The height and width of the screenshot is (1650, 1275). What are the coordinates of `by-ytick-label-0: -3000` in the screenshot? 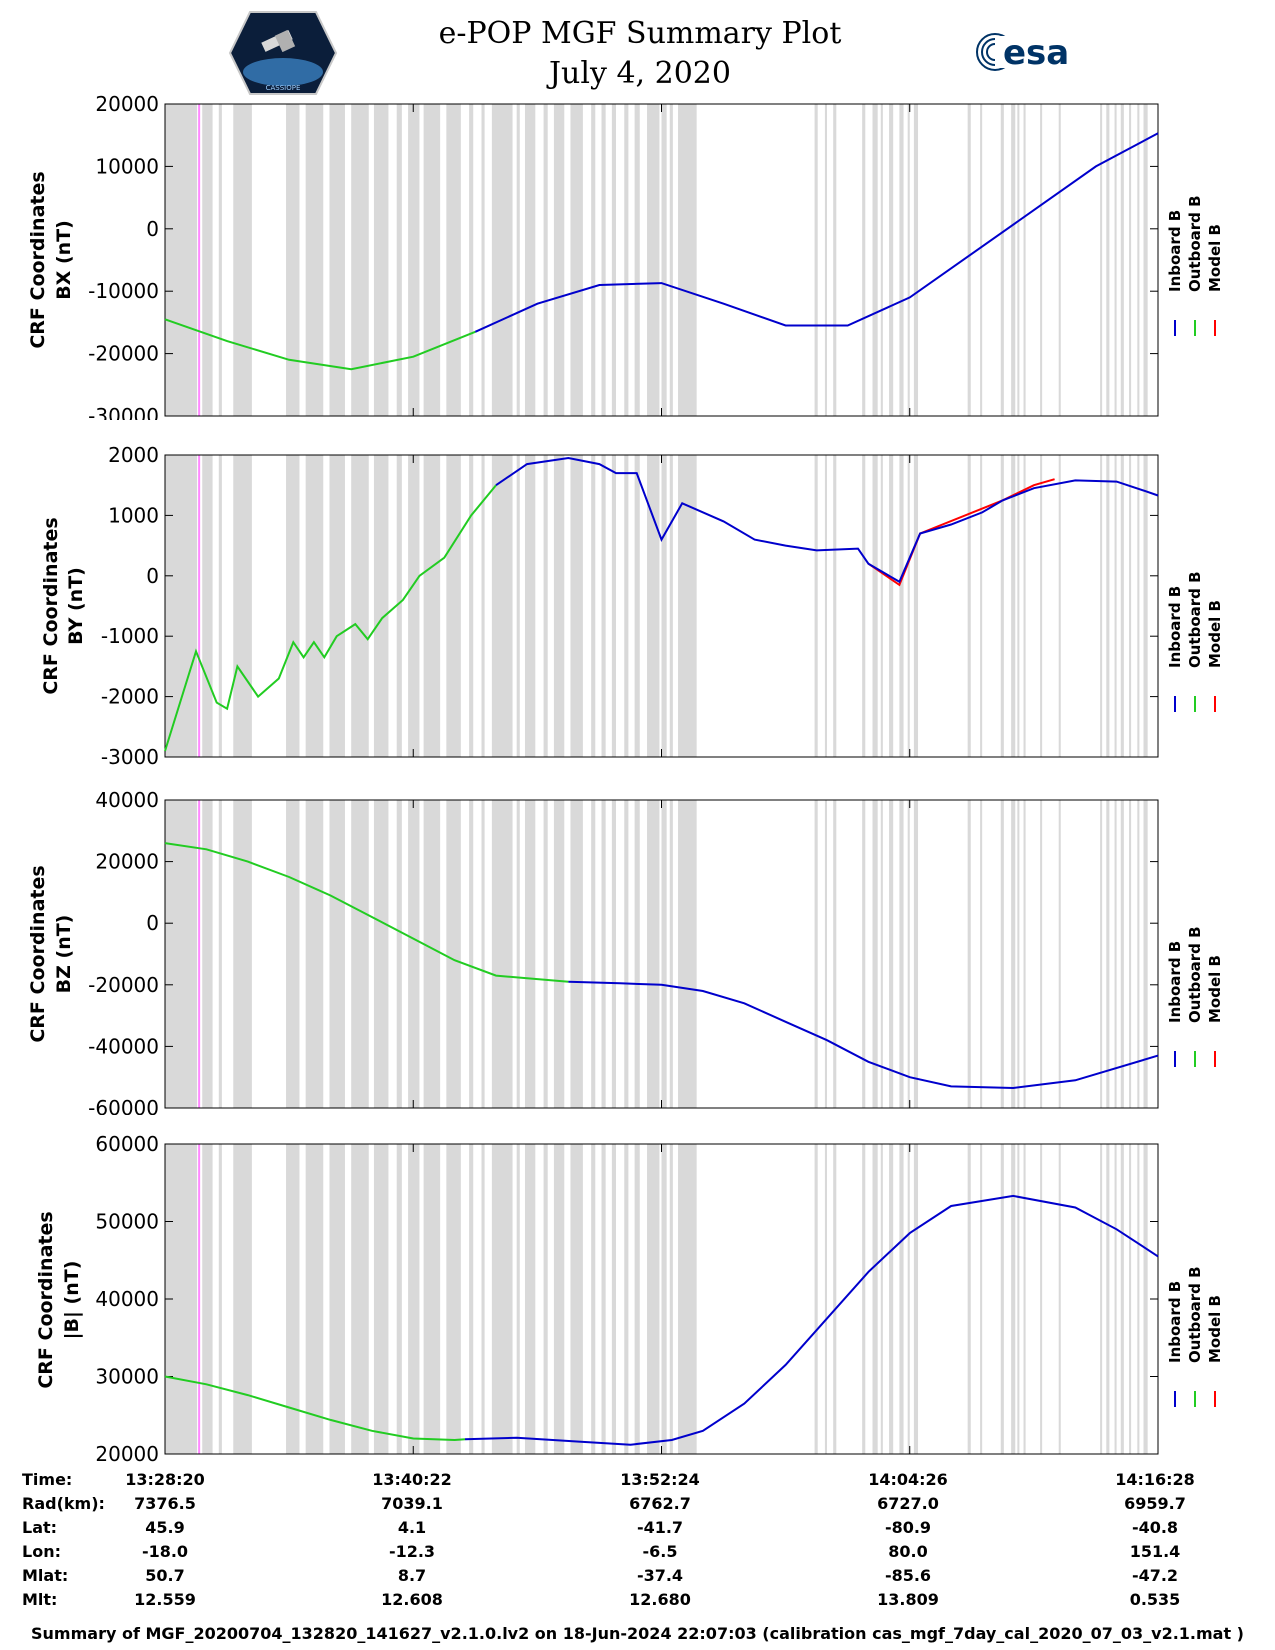 It's located at (130, 757).